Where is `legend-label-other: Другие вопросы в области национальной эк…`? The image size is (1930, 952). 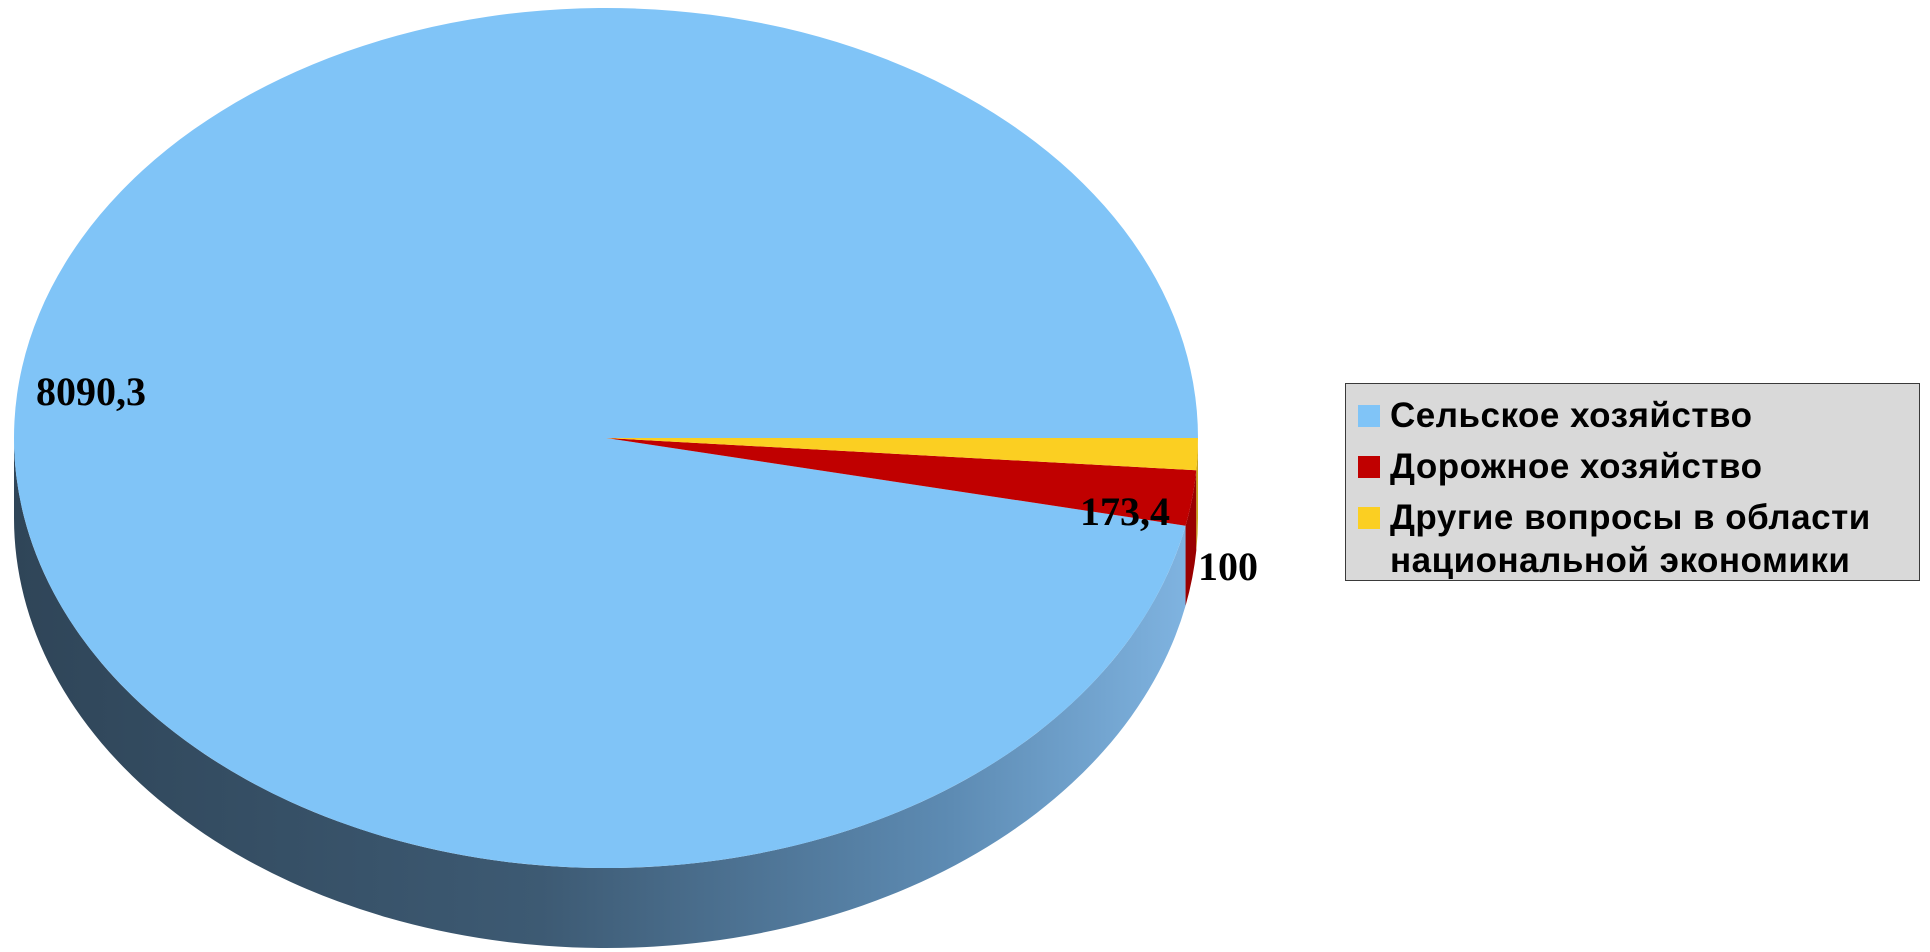
legend-label-other: Другие вопросы в области национальной эк… is located at coordinates (1630, 539).